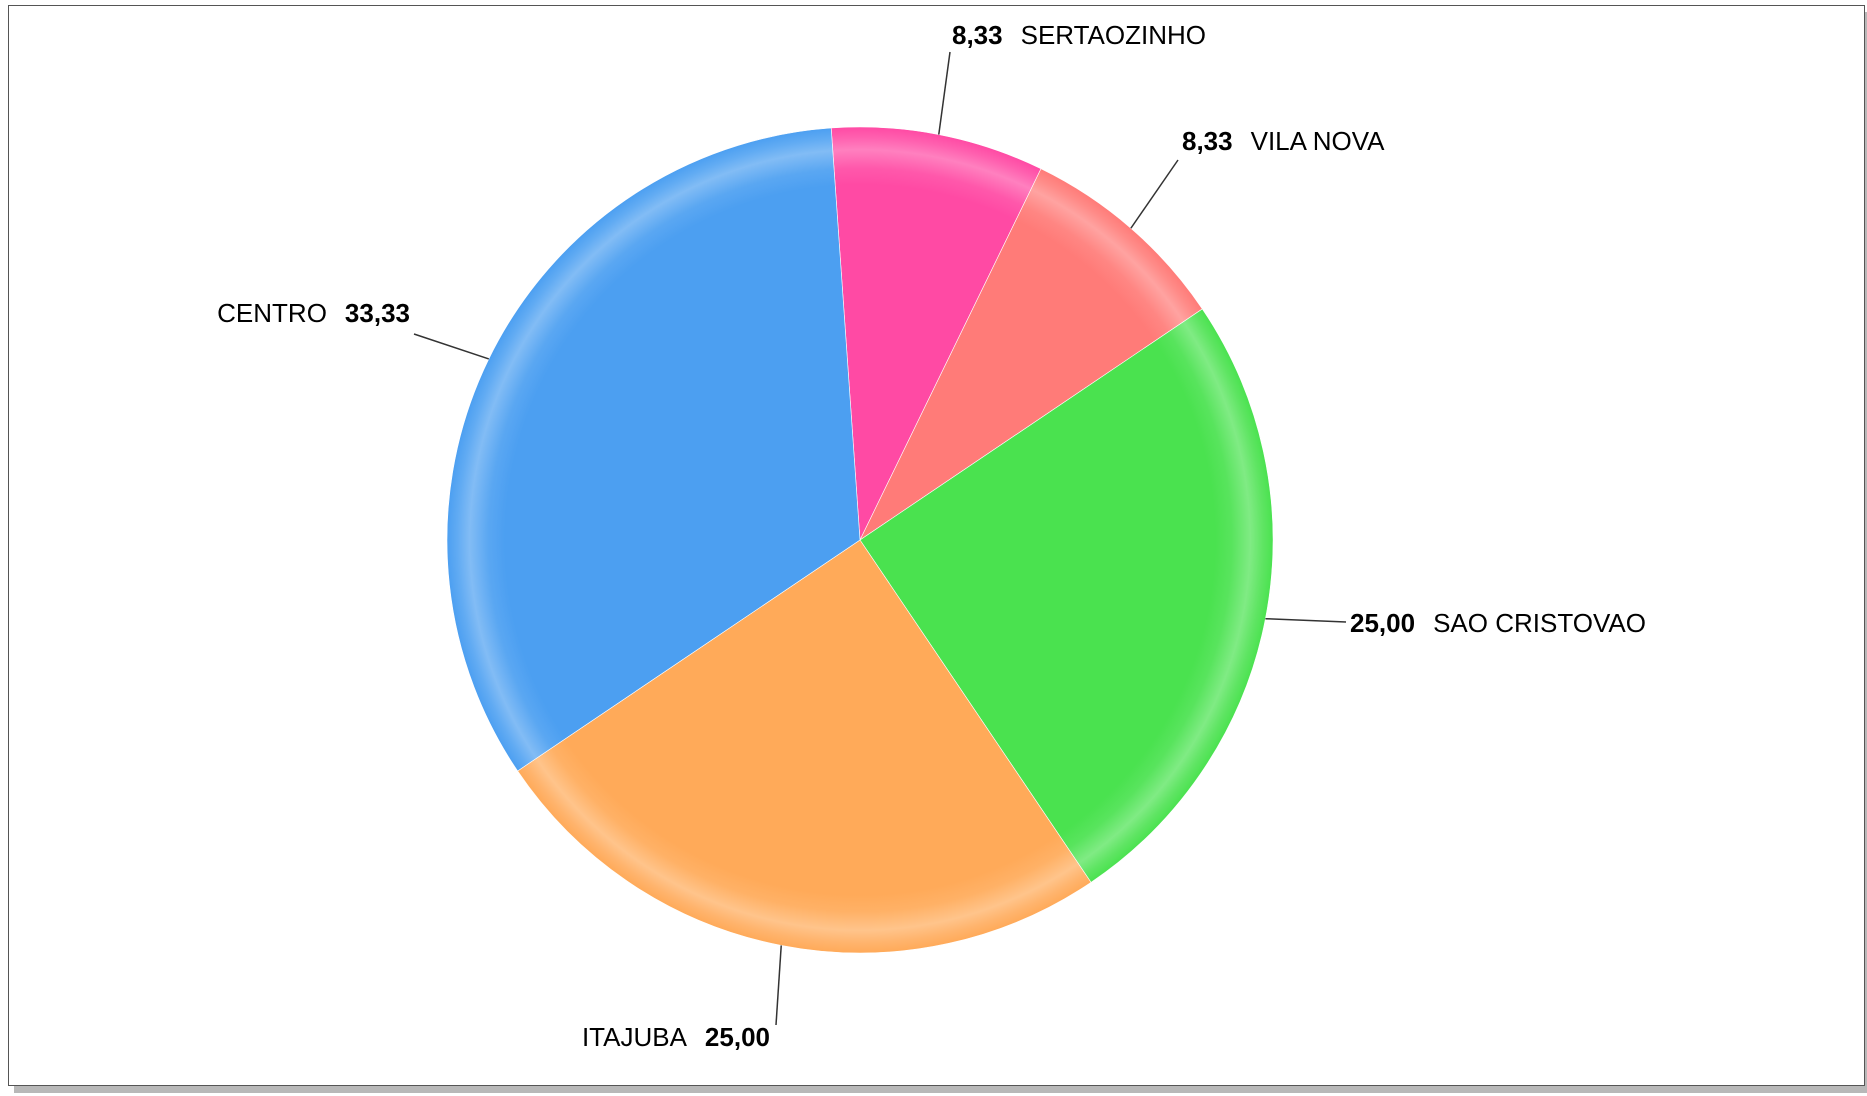  I want to click on leader-line-sertaozinho, so click(944, 93).